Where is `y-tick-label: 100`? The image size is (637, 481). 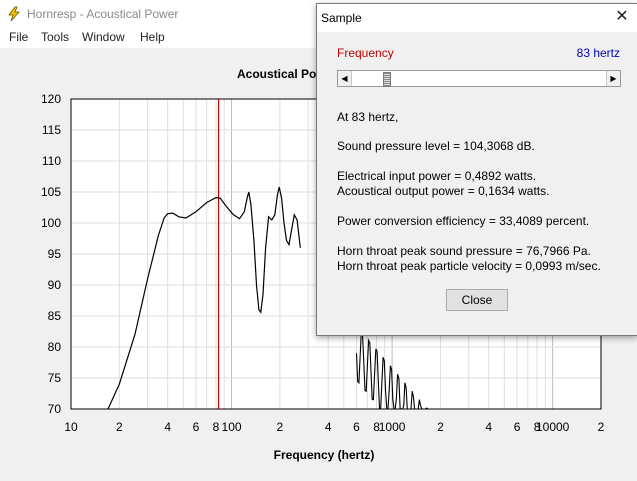 y-tick-label: 100 is located at coordinates (51, 223).